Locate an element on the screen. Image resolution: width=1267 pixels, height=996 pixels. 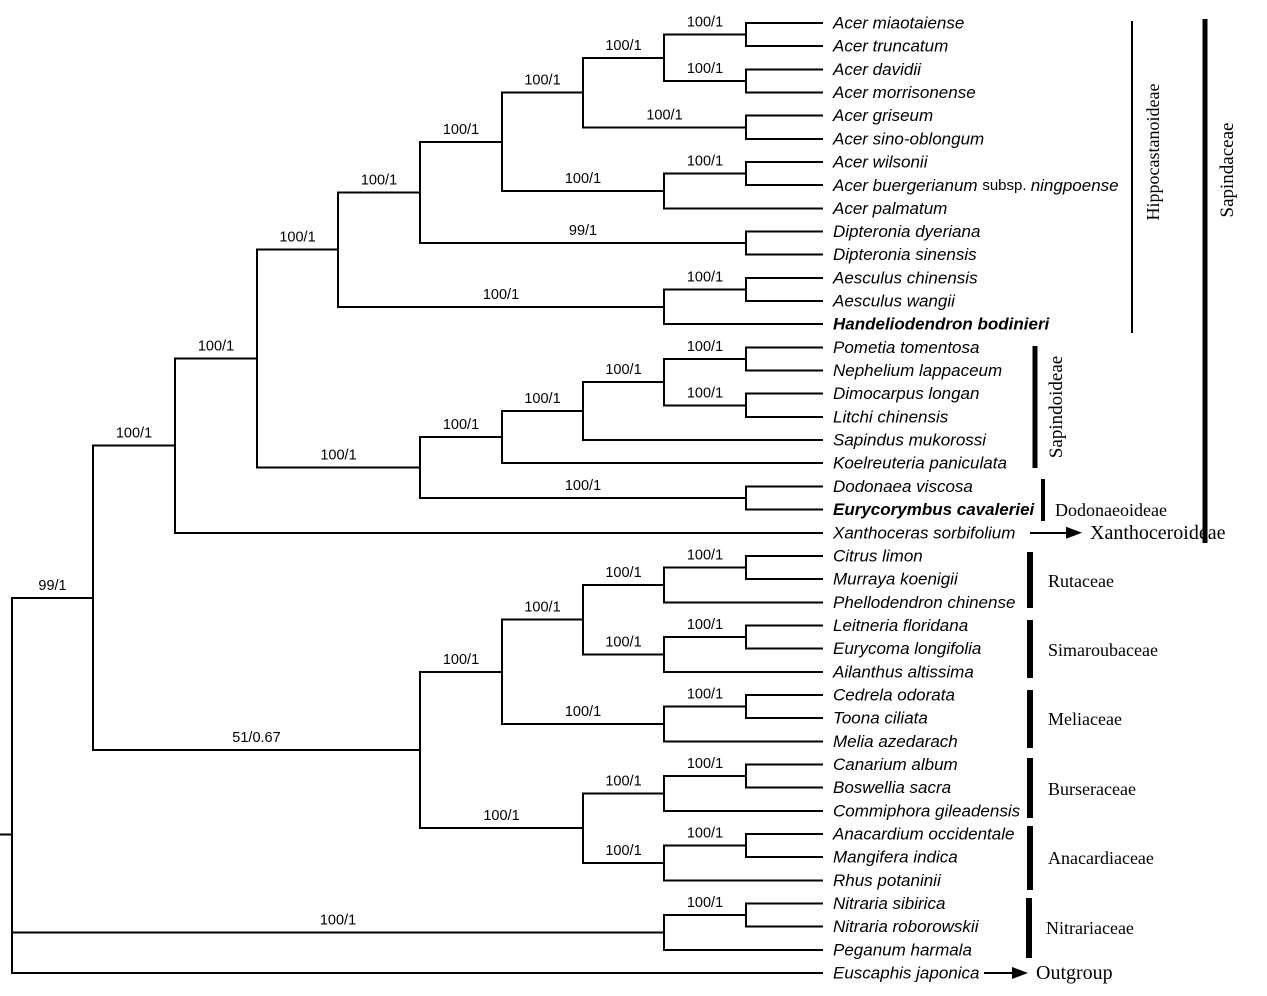
taxon-label: Anacardium occidentale is located at coordinates (923, 833).